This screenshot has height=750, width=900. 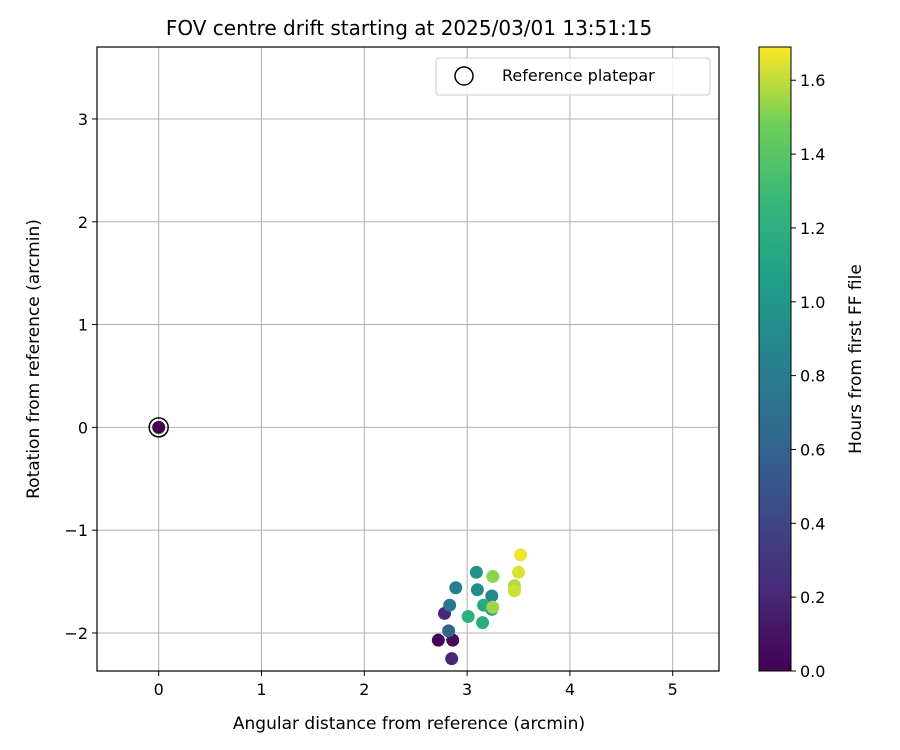 I want to click on x-tick-label: 2, so click(x=364, y=689).